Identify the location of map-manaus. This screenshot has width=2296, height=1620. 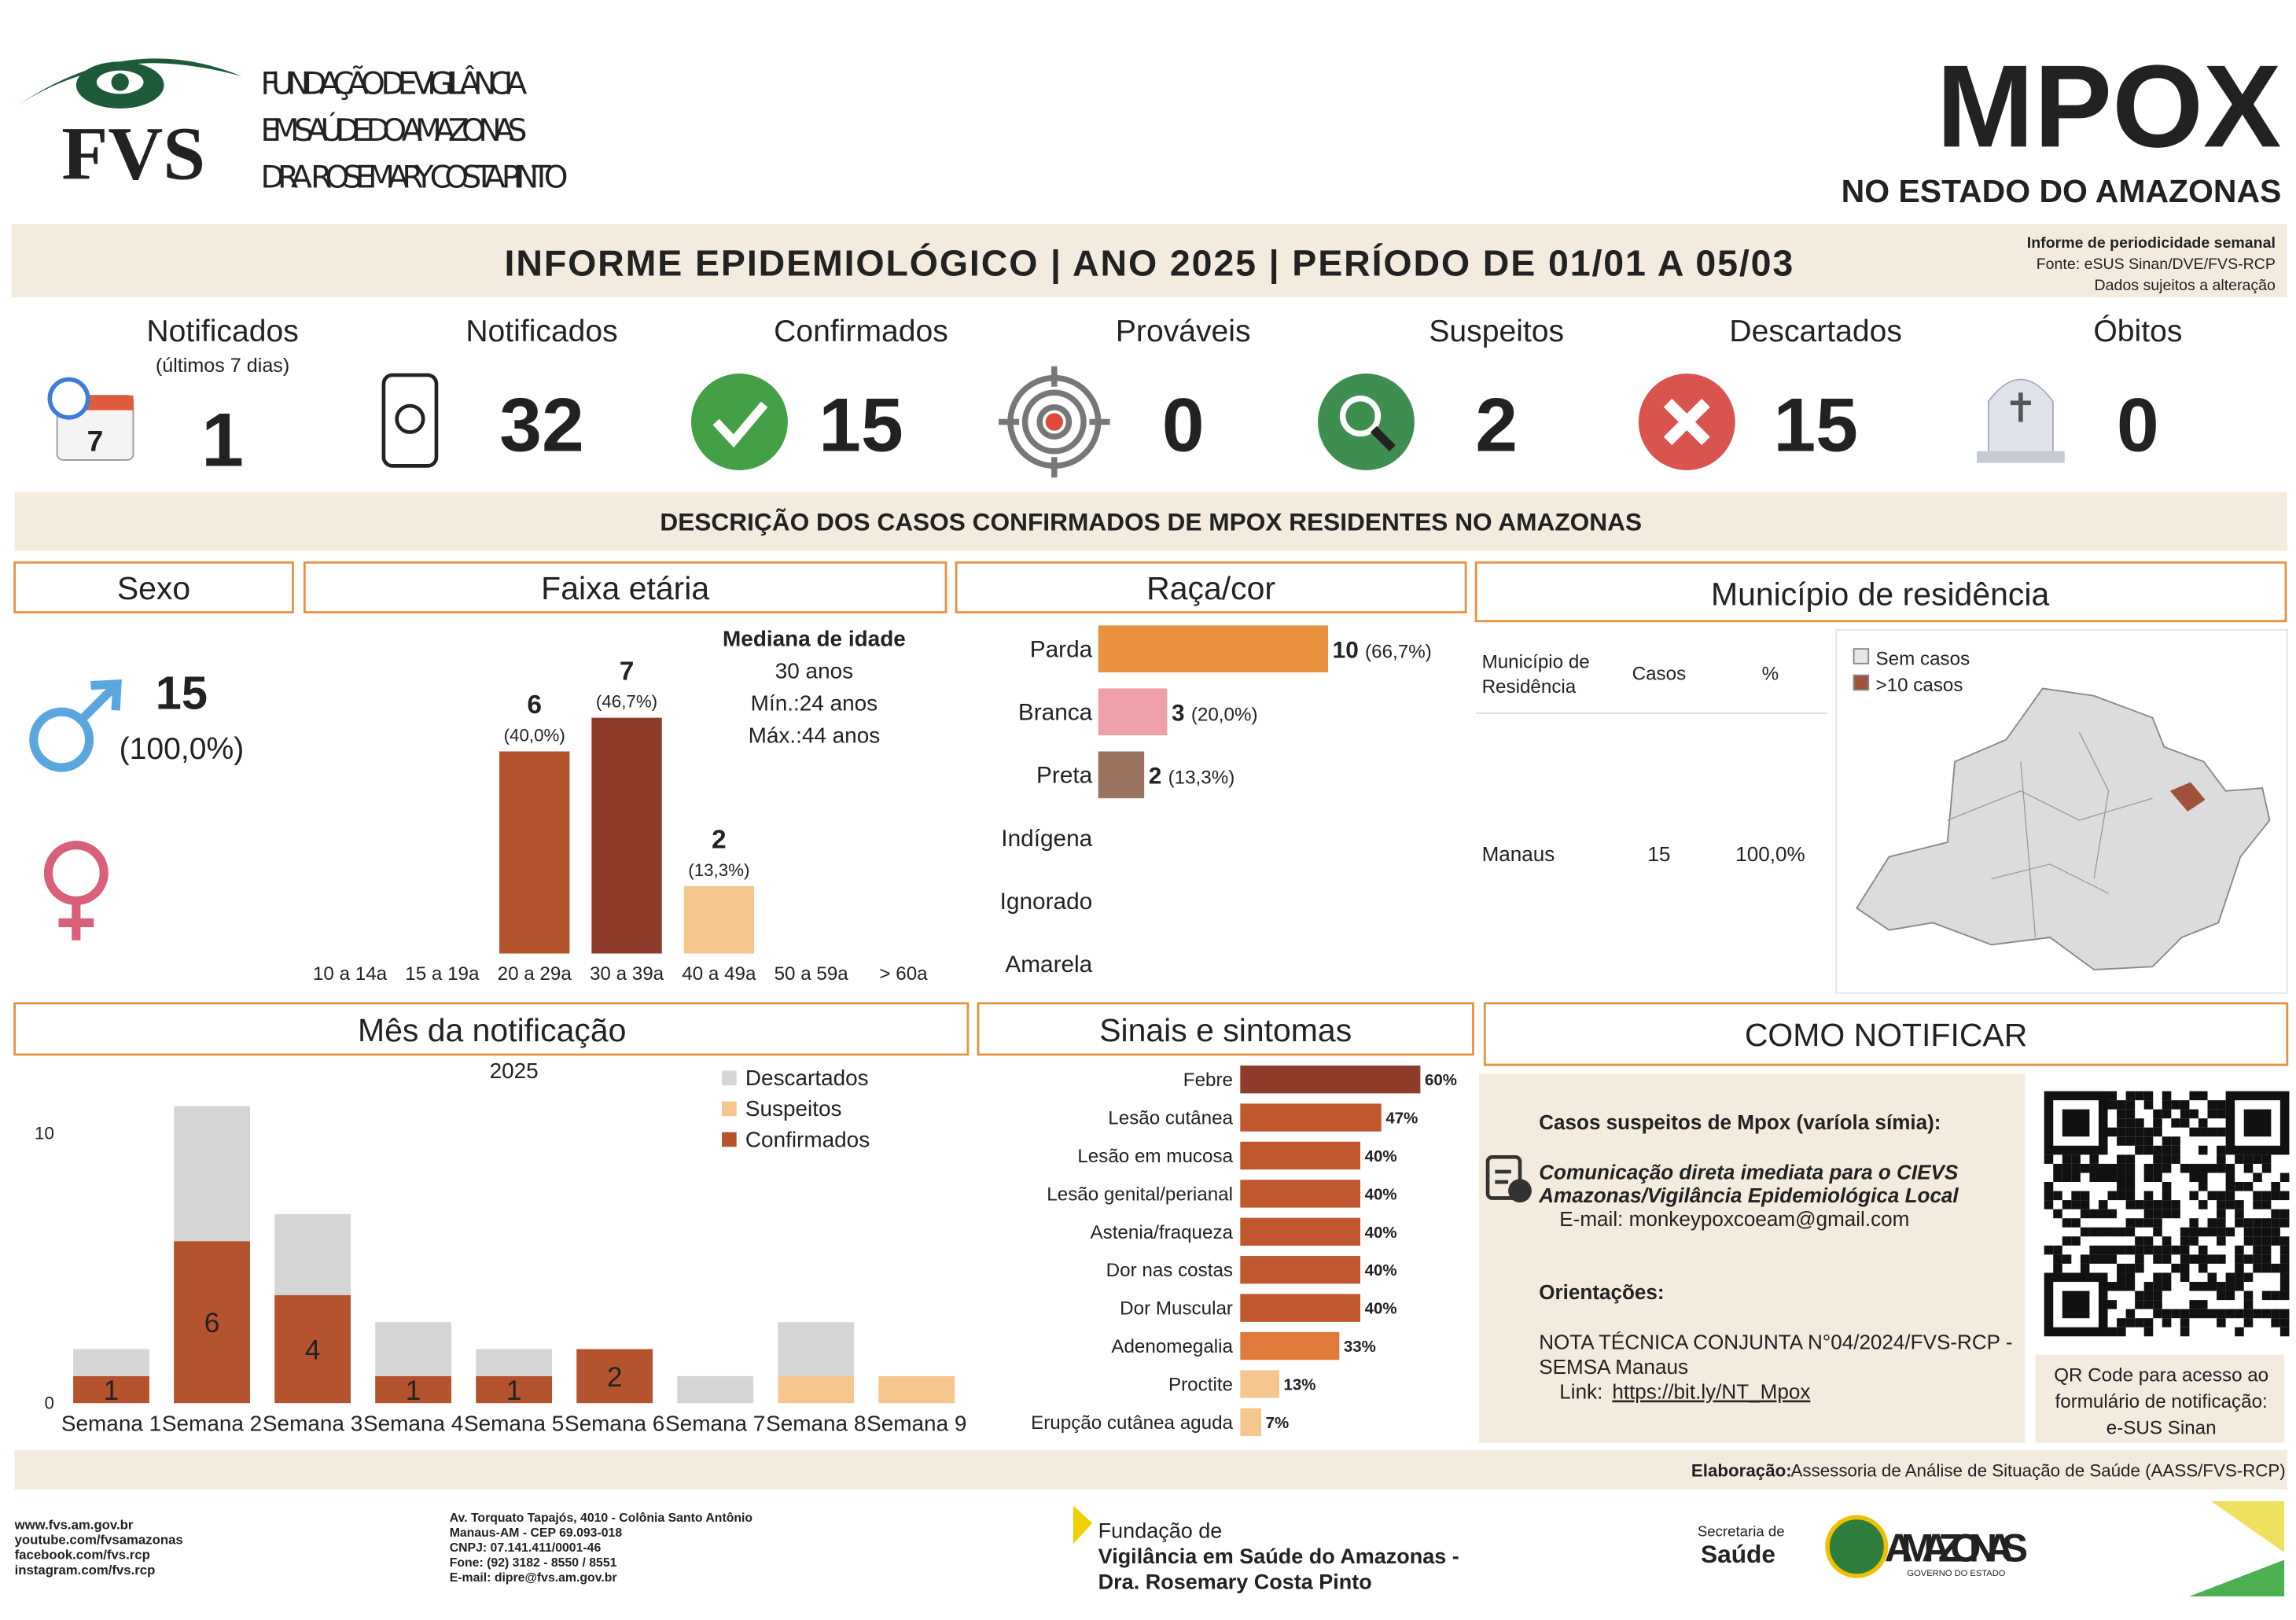
(2187, 797).